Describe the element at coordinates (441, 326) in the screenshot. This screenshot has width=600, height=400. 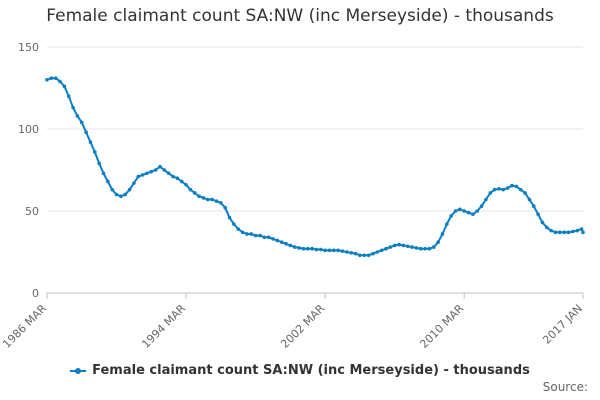
I see `x-tick-label: 2010 MAR` at that location.